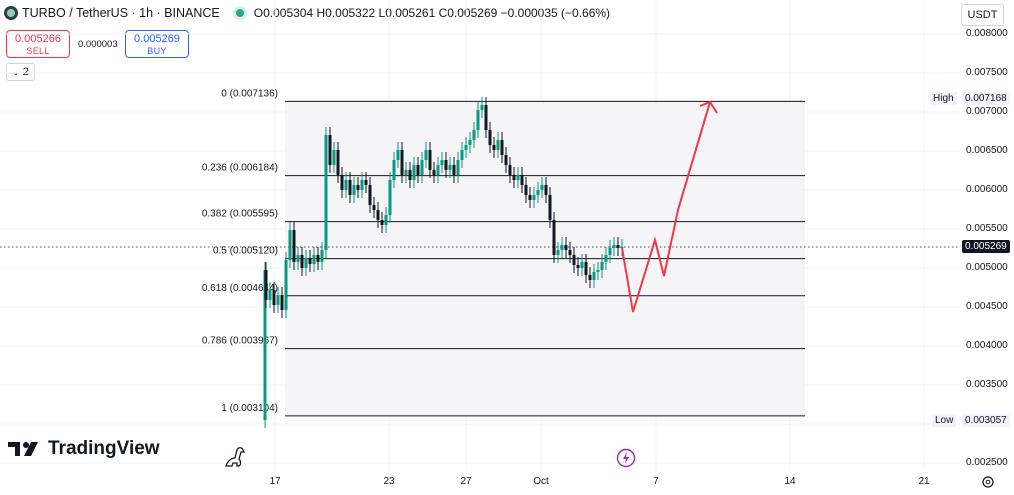 This screenshot has width=1014, height=495. I want to click on market-open-icon, so click(239, 13).